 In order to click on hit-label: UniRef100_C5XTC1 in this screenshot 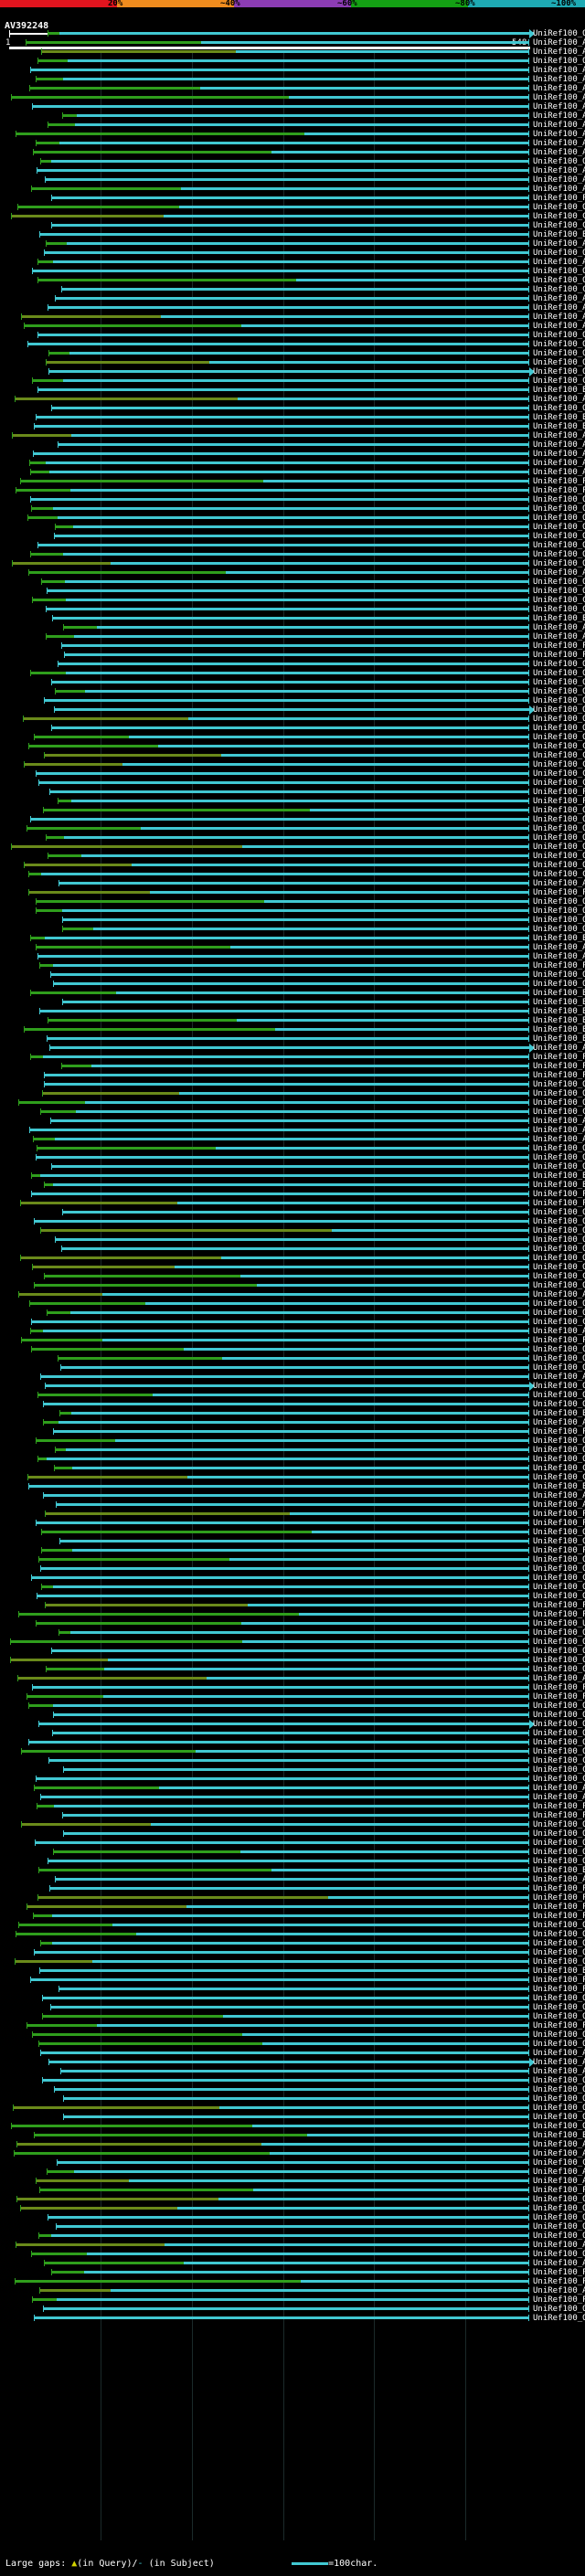, I will do `click(559, 289)`.